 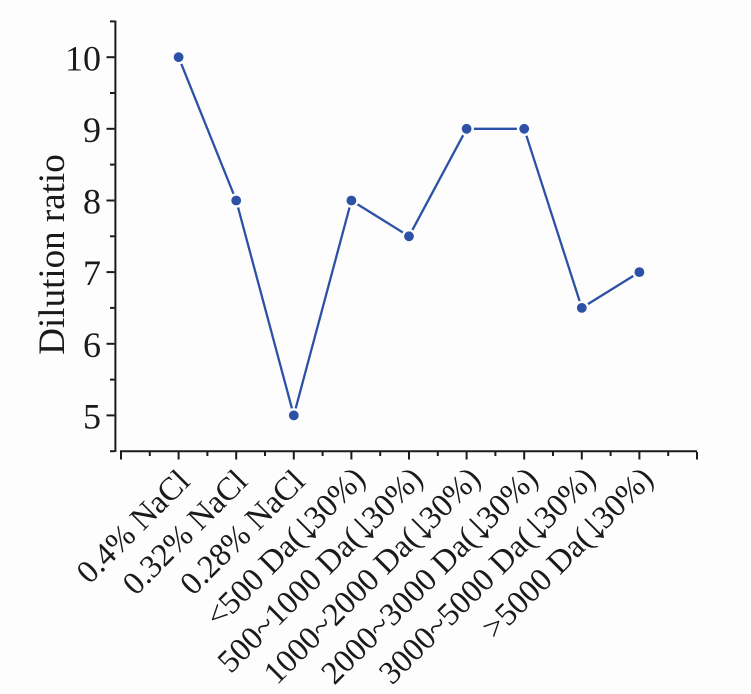 What do you see at coordinates (92, 202) in the screenshot?
I see `svg-text: 8` at bounding box center [92, 202].